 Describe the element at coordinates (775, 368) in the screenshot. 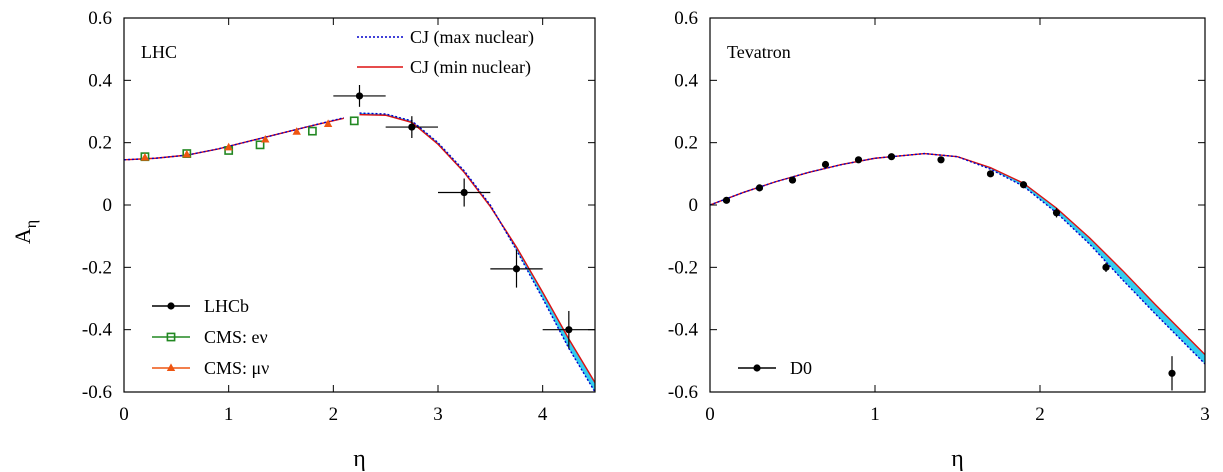

I see `bottom-legend: D0` at that location.